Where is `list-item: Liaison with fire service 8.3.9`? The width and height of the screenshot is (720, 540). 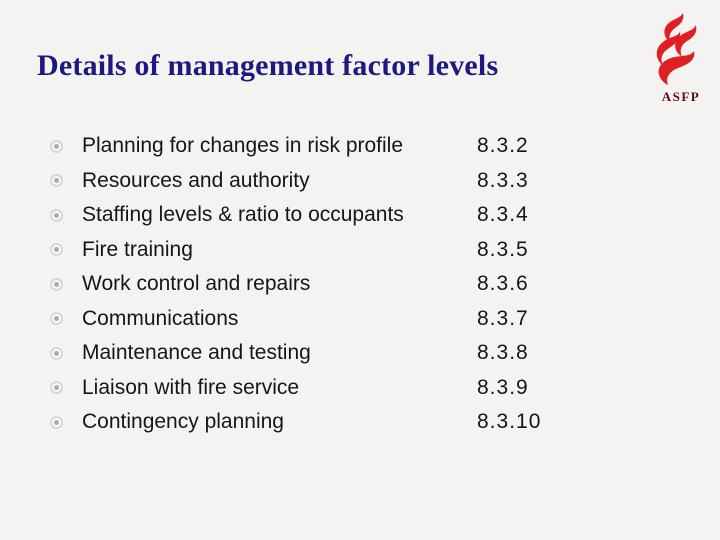 list-item: Liaison with fire service 8.3.9 is located at coordinates (365, 388).